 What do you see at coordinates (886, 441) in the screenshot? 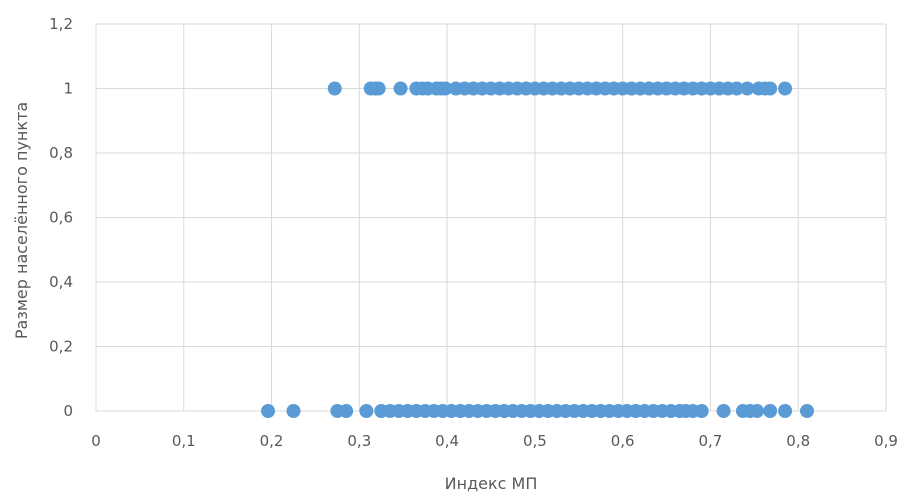
I see `x-tick-label: 0,9` at bounding box center [886, 441].